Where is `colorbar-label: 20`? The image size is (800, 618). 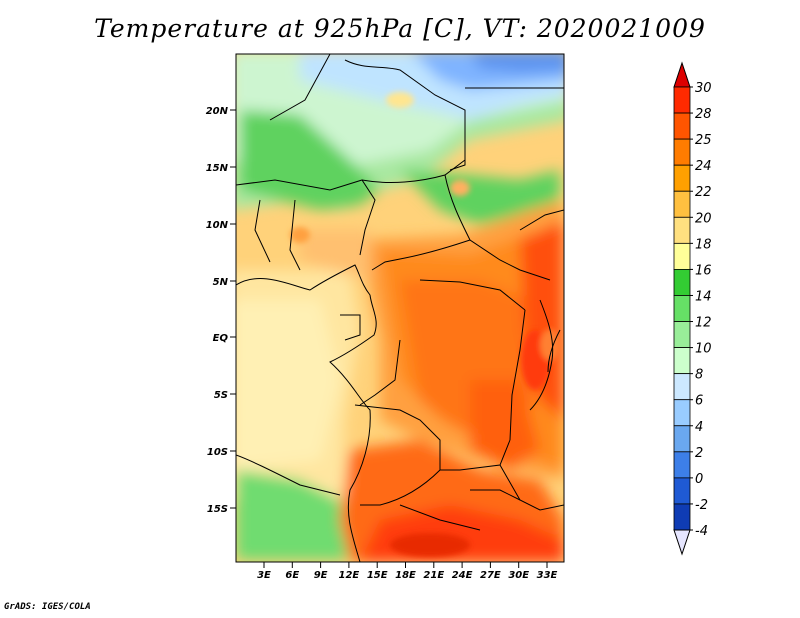
colorbar-label: 20 is located at coordinates (703, 218).